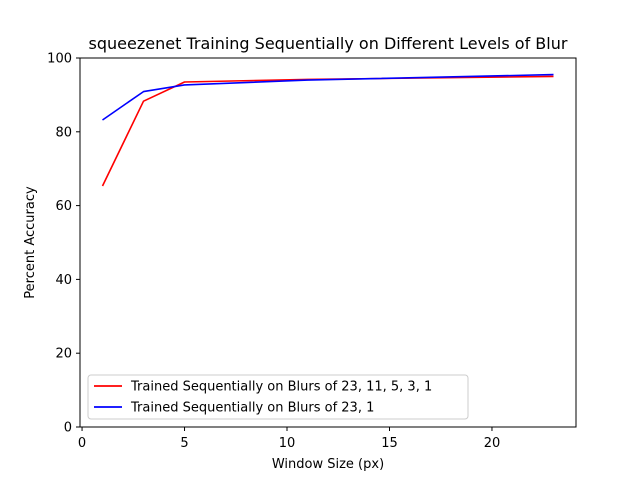  Describe the element at coordinates (287, 443) in the screenshot. I see `x-tick-label: 10` at that location.